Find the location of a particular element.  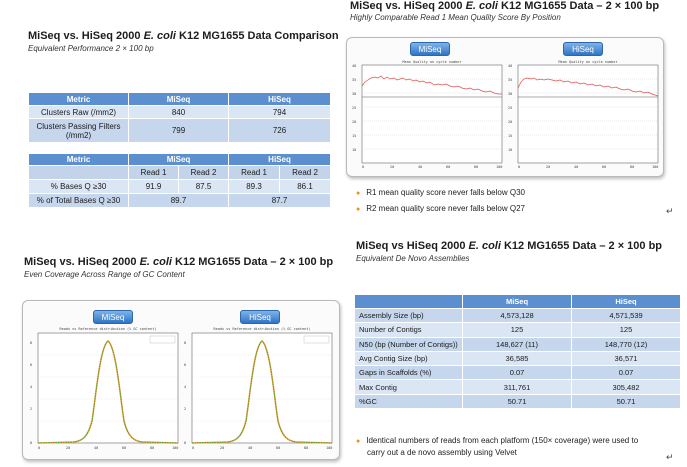

table-subheader: Read 2 is located at coordinates (305, 172).